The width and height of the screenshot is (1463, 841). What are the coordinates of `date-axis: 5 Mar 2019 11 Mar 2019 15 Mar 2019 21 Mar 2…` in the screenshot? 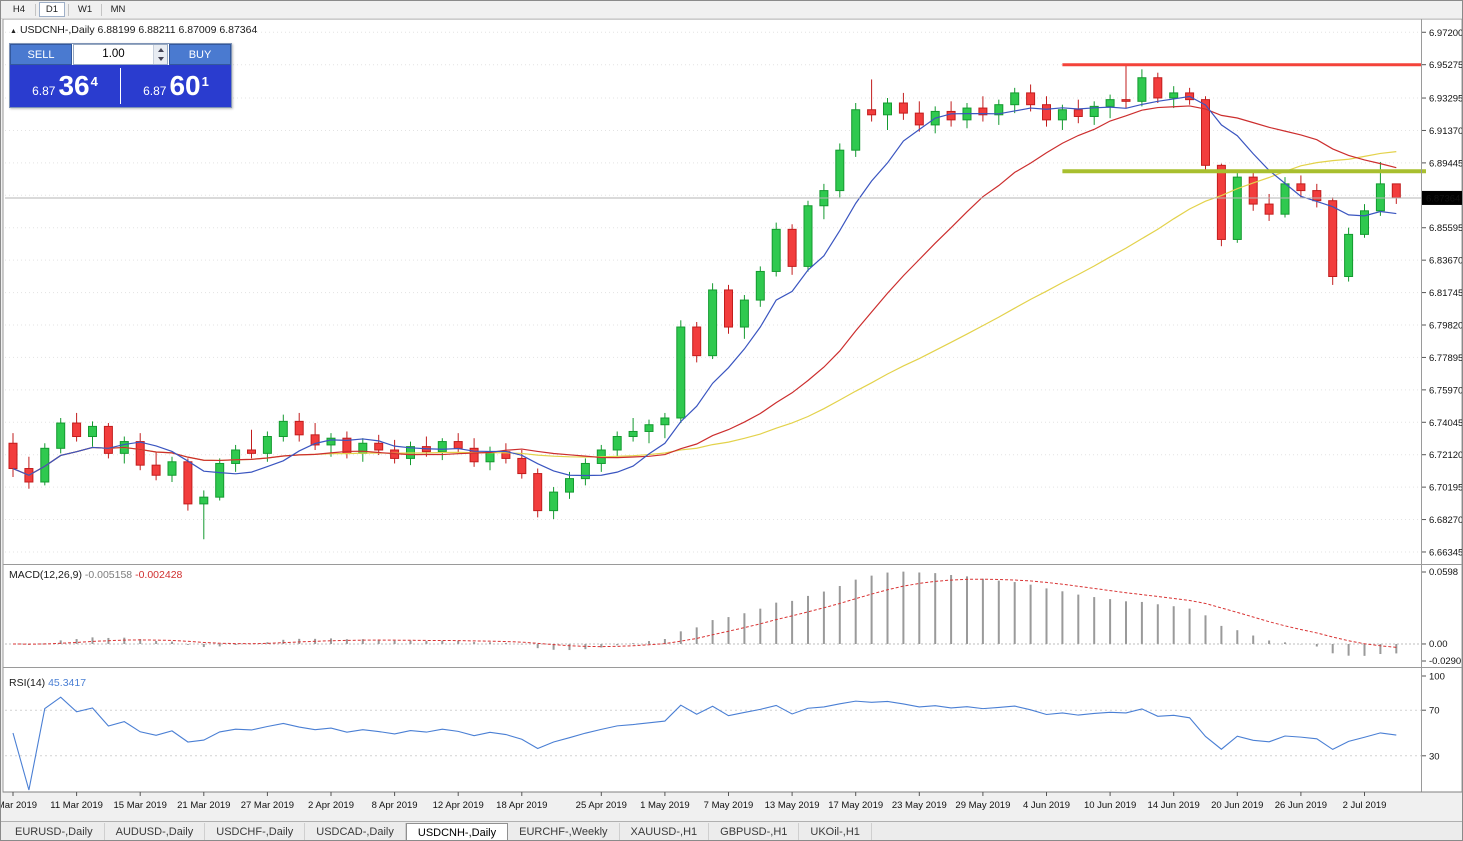 It's located at (731, 805).